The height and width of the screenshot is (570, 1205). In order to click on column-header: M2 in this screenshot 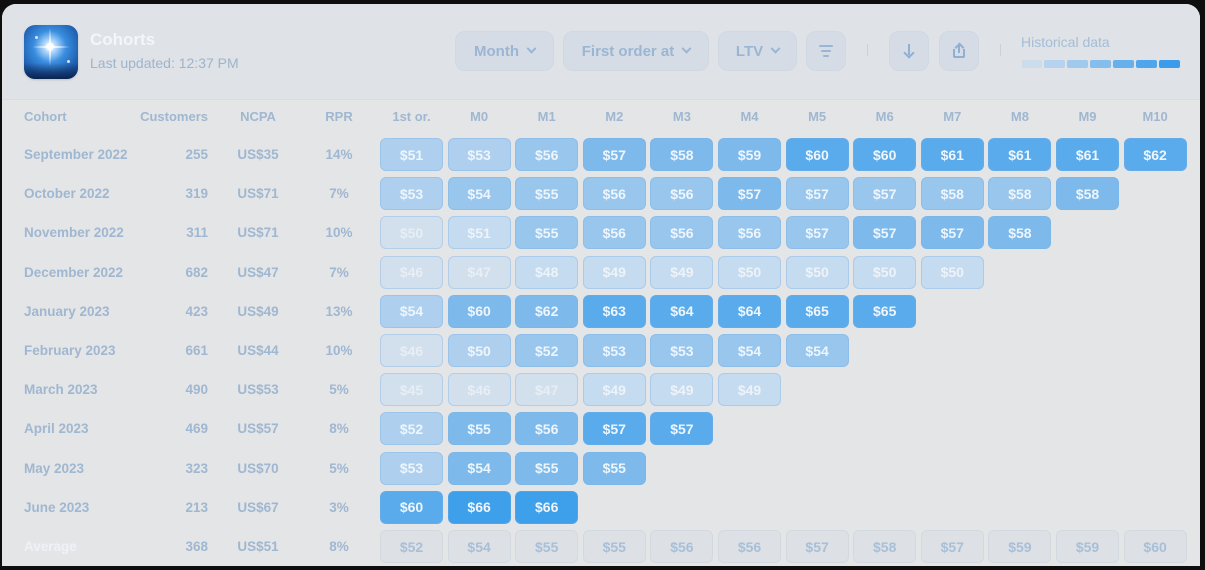, I will do `click(614, 116)`.